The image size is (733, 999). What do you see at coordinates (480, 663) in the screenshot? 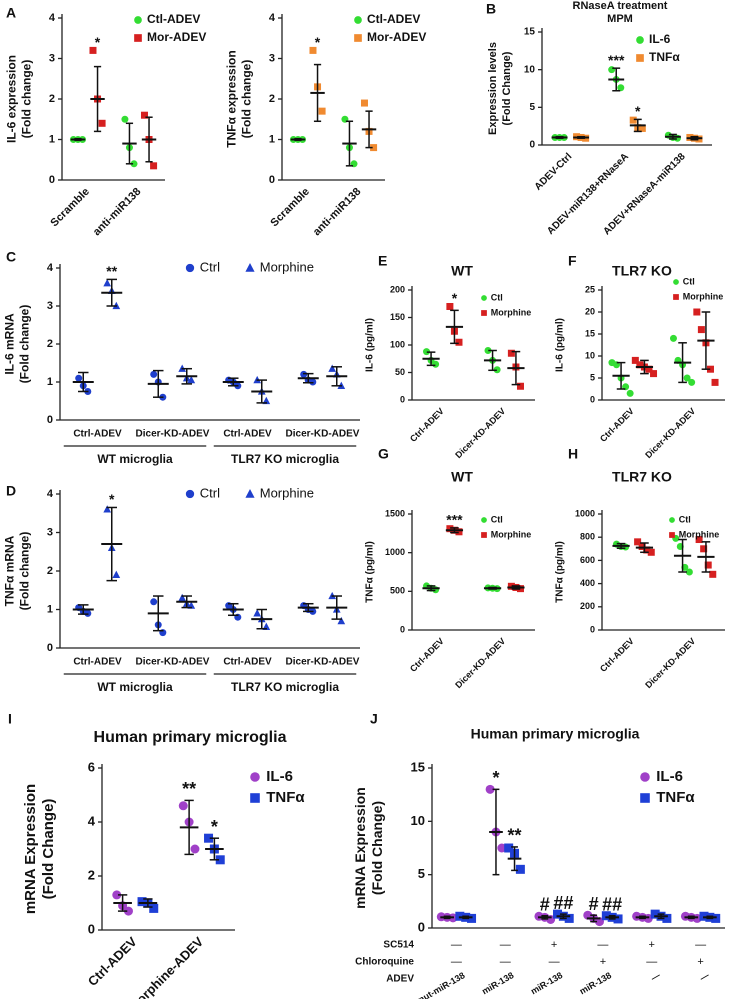
I see `x-tick-label: Dicer-KD-ADEV` at bounding box center [480, 663].